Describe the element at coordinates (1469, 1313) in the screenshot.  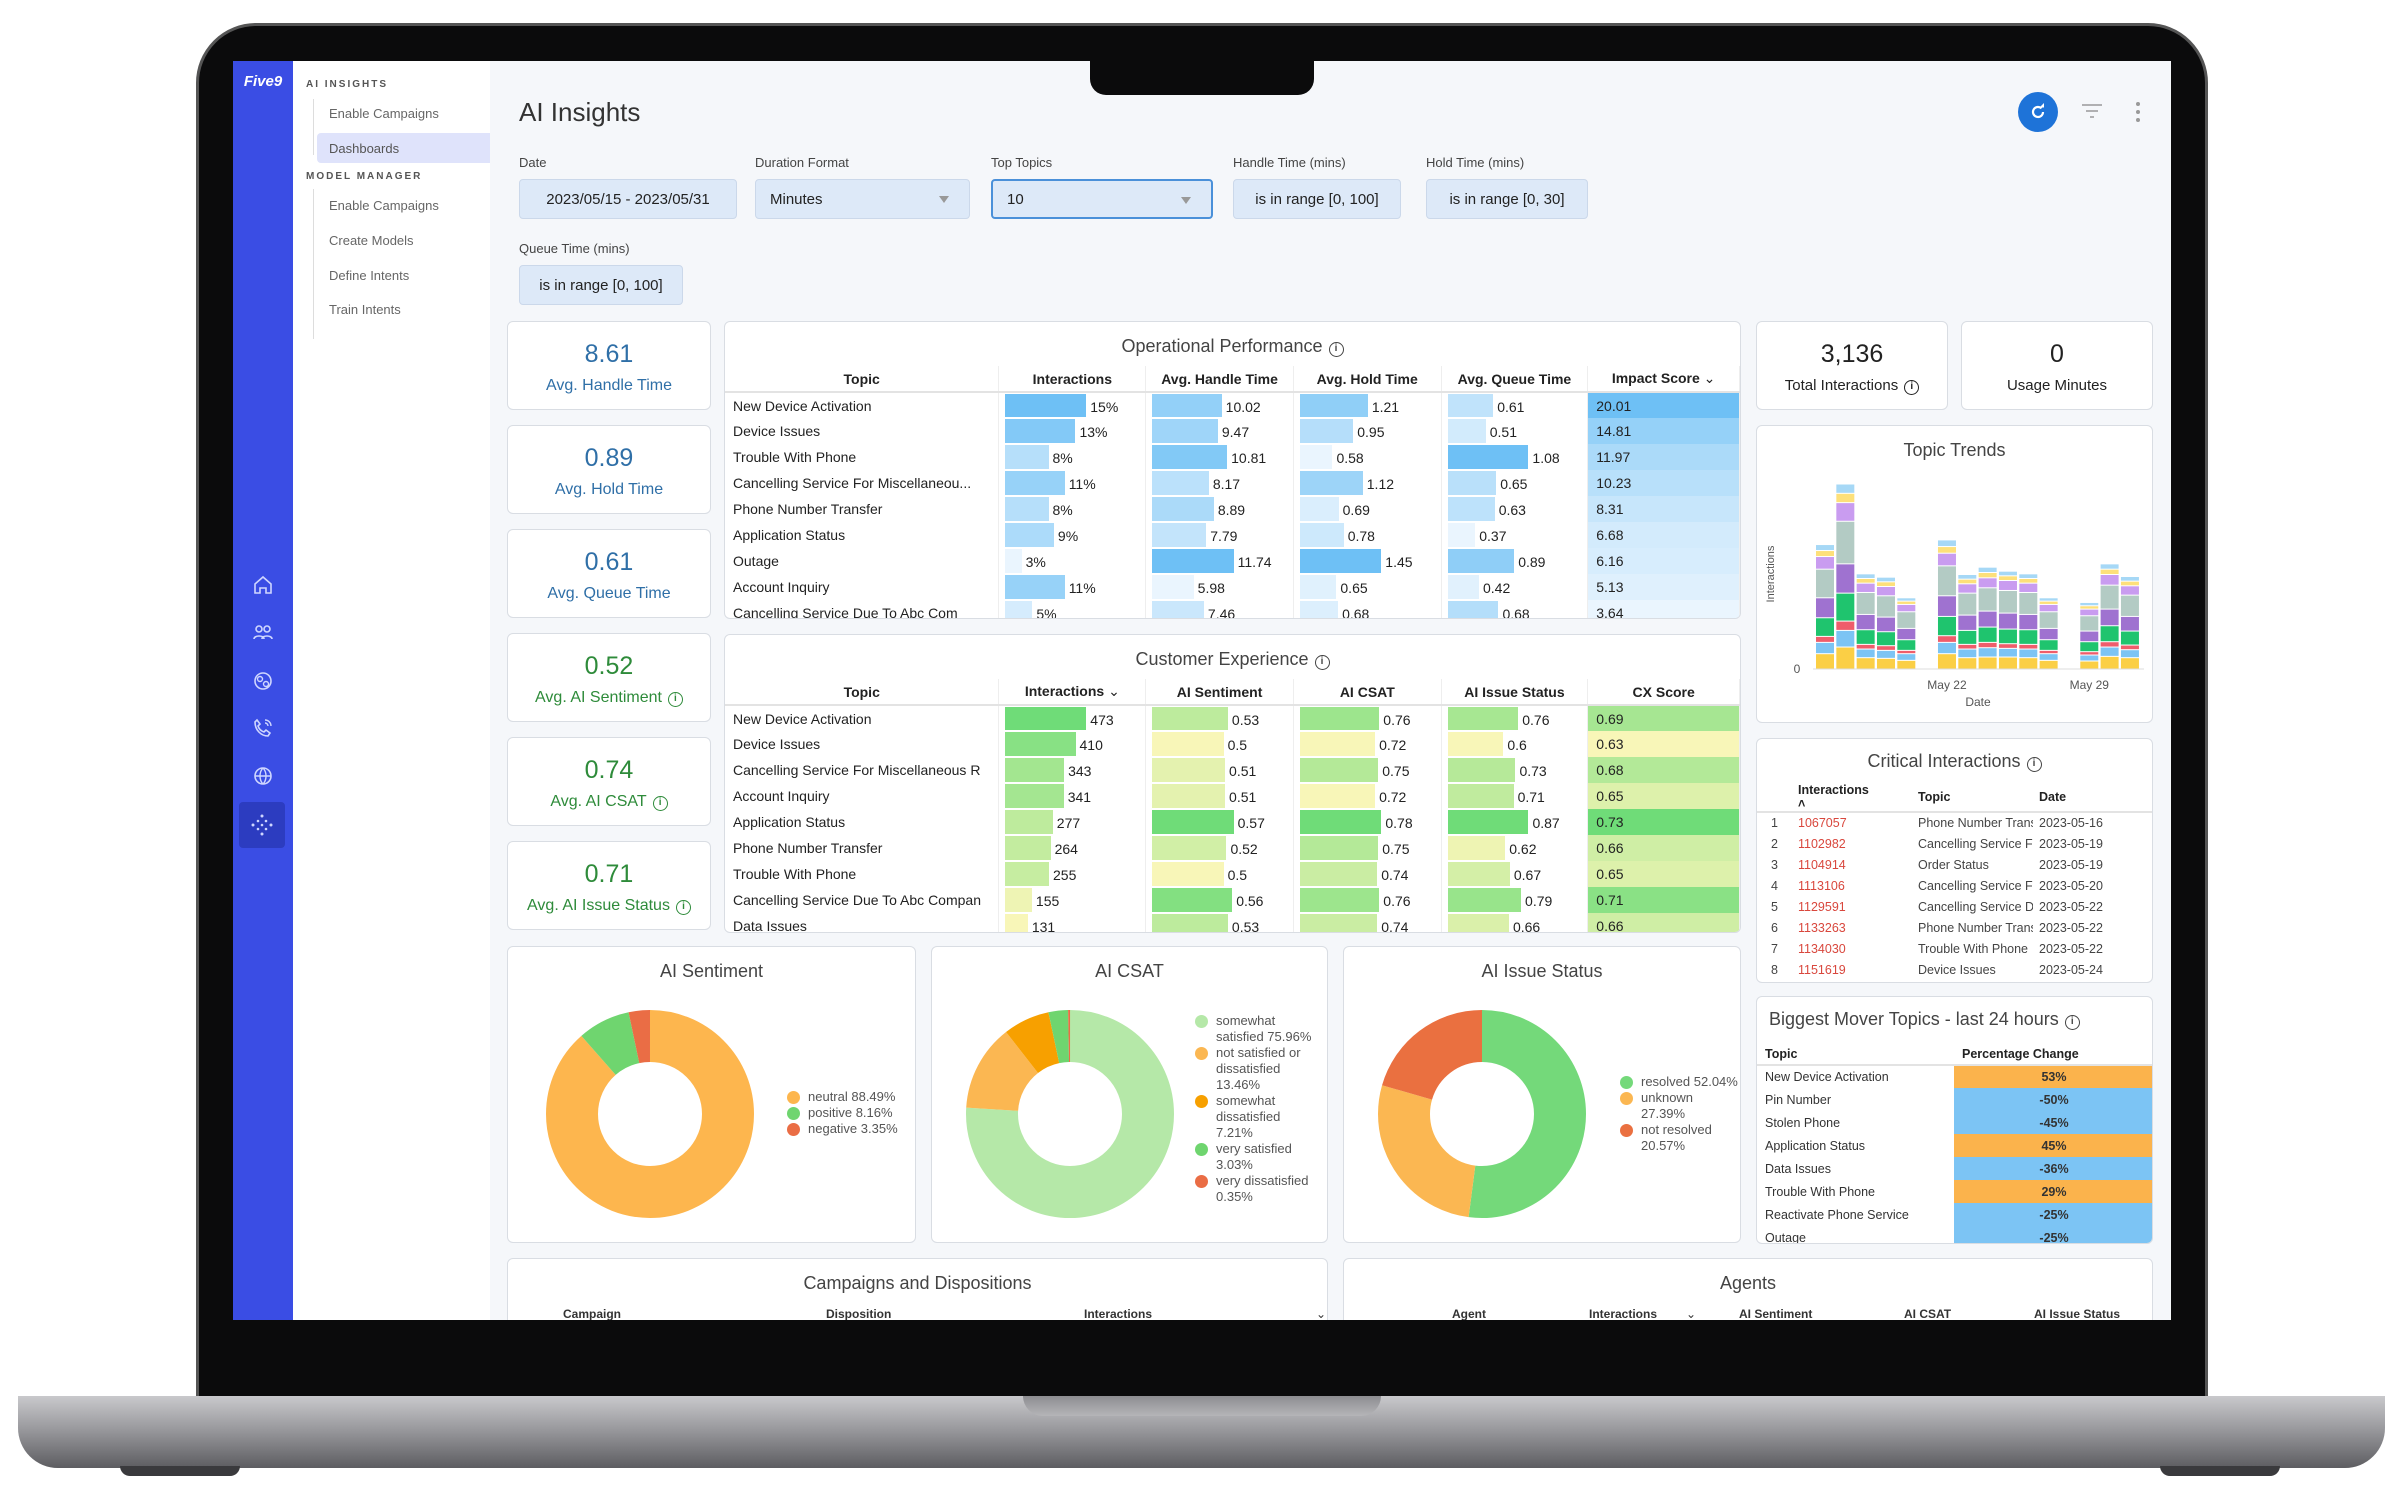
I see `column-header-agent: Agent` at that location.